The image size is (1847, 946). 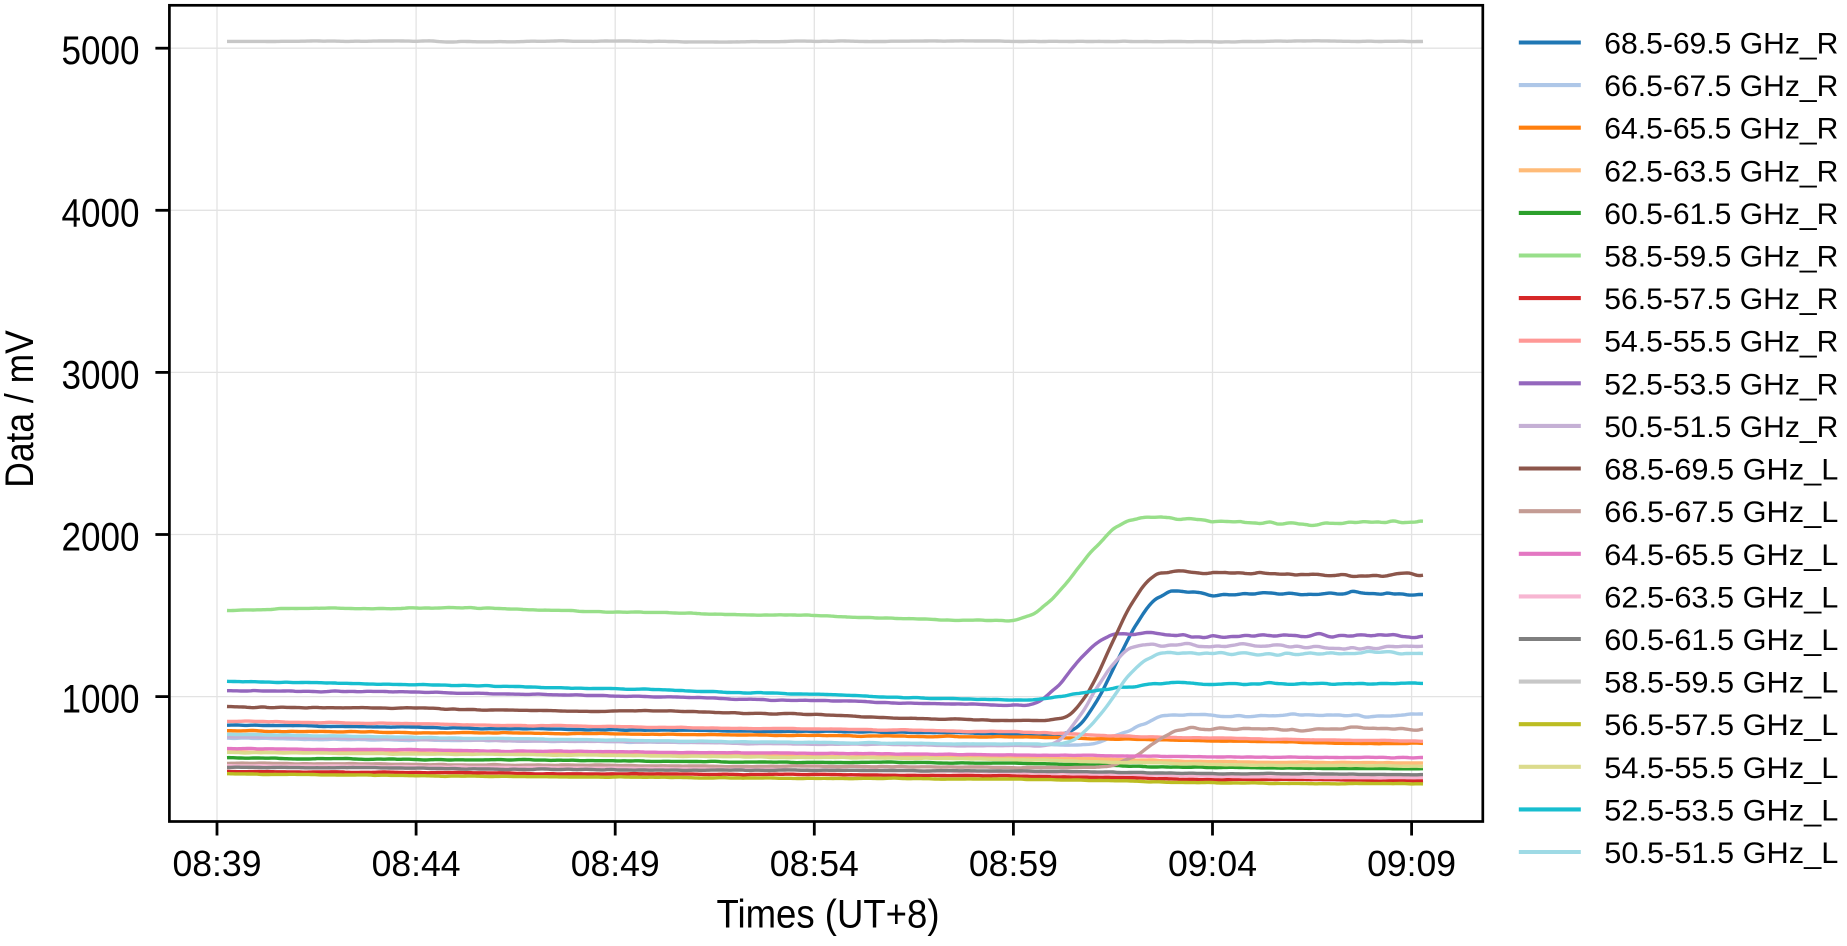 What do you see at coordinates (1721, 342) in the screenshot?
I see `svg-text: 54.5-55.5 GHz_R` at bounding box center [1721, 342].